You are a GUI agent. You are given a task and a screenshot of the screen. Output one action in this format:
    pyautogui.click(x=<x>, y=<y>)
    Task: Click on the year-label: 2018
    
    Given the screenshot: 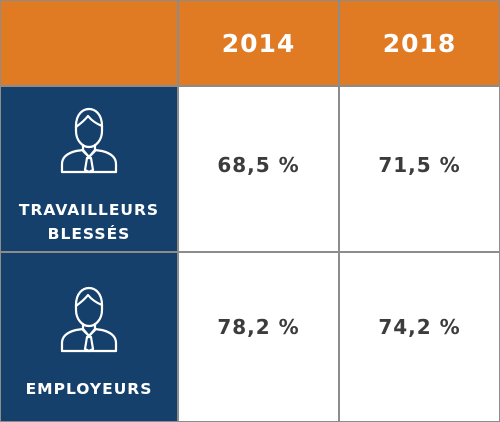 What is the action you would take?
    pyautogui.click(x=419, y=43)
    